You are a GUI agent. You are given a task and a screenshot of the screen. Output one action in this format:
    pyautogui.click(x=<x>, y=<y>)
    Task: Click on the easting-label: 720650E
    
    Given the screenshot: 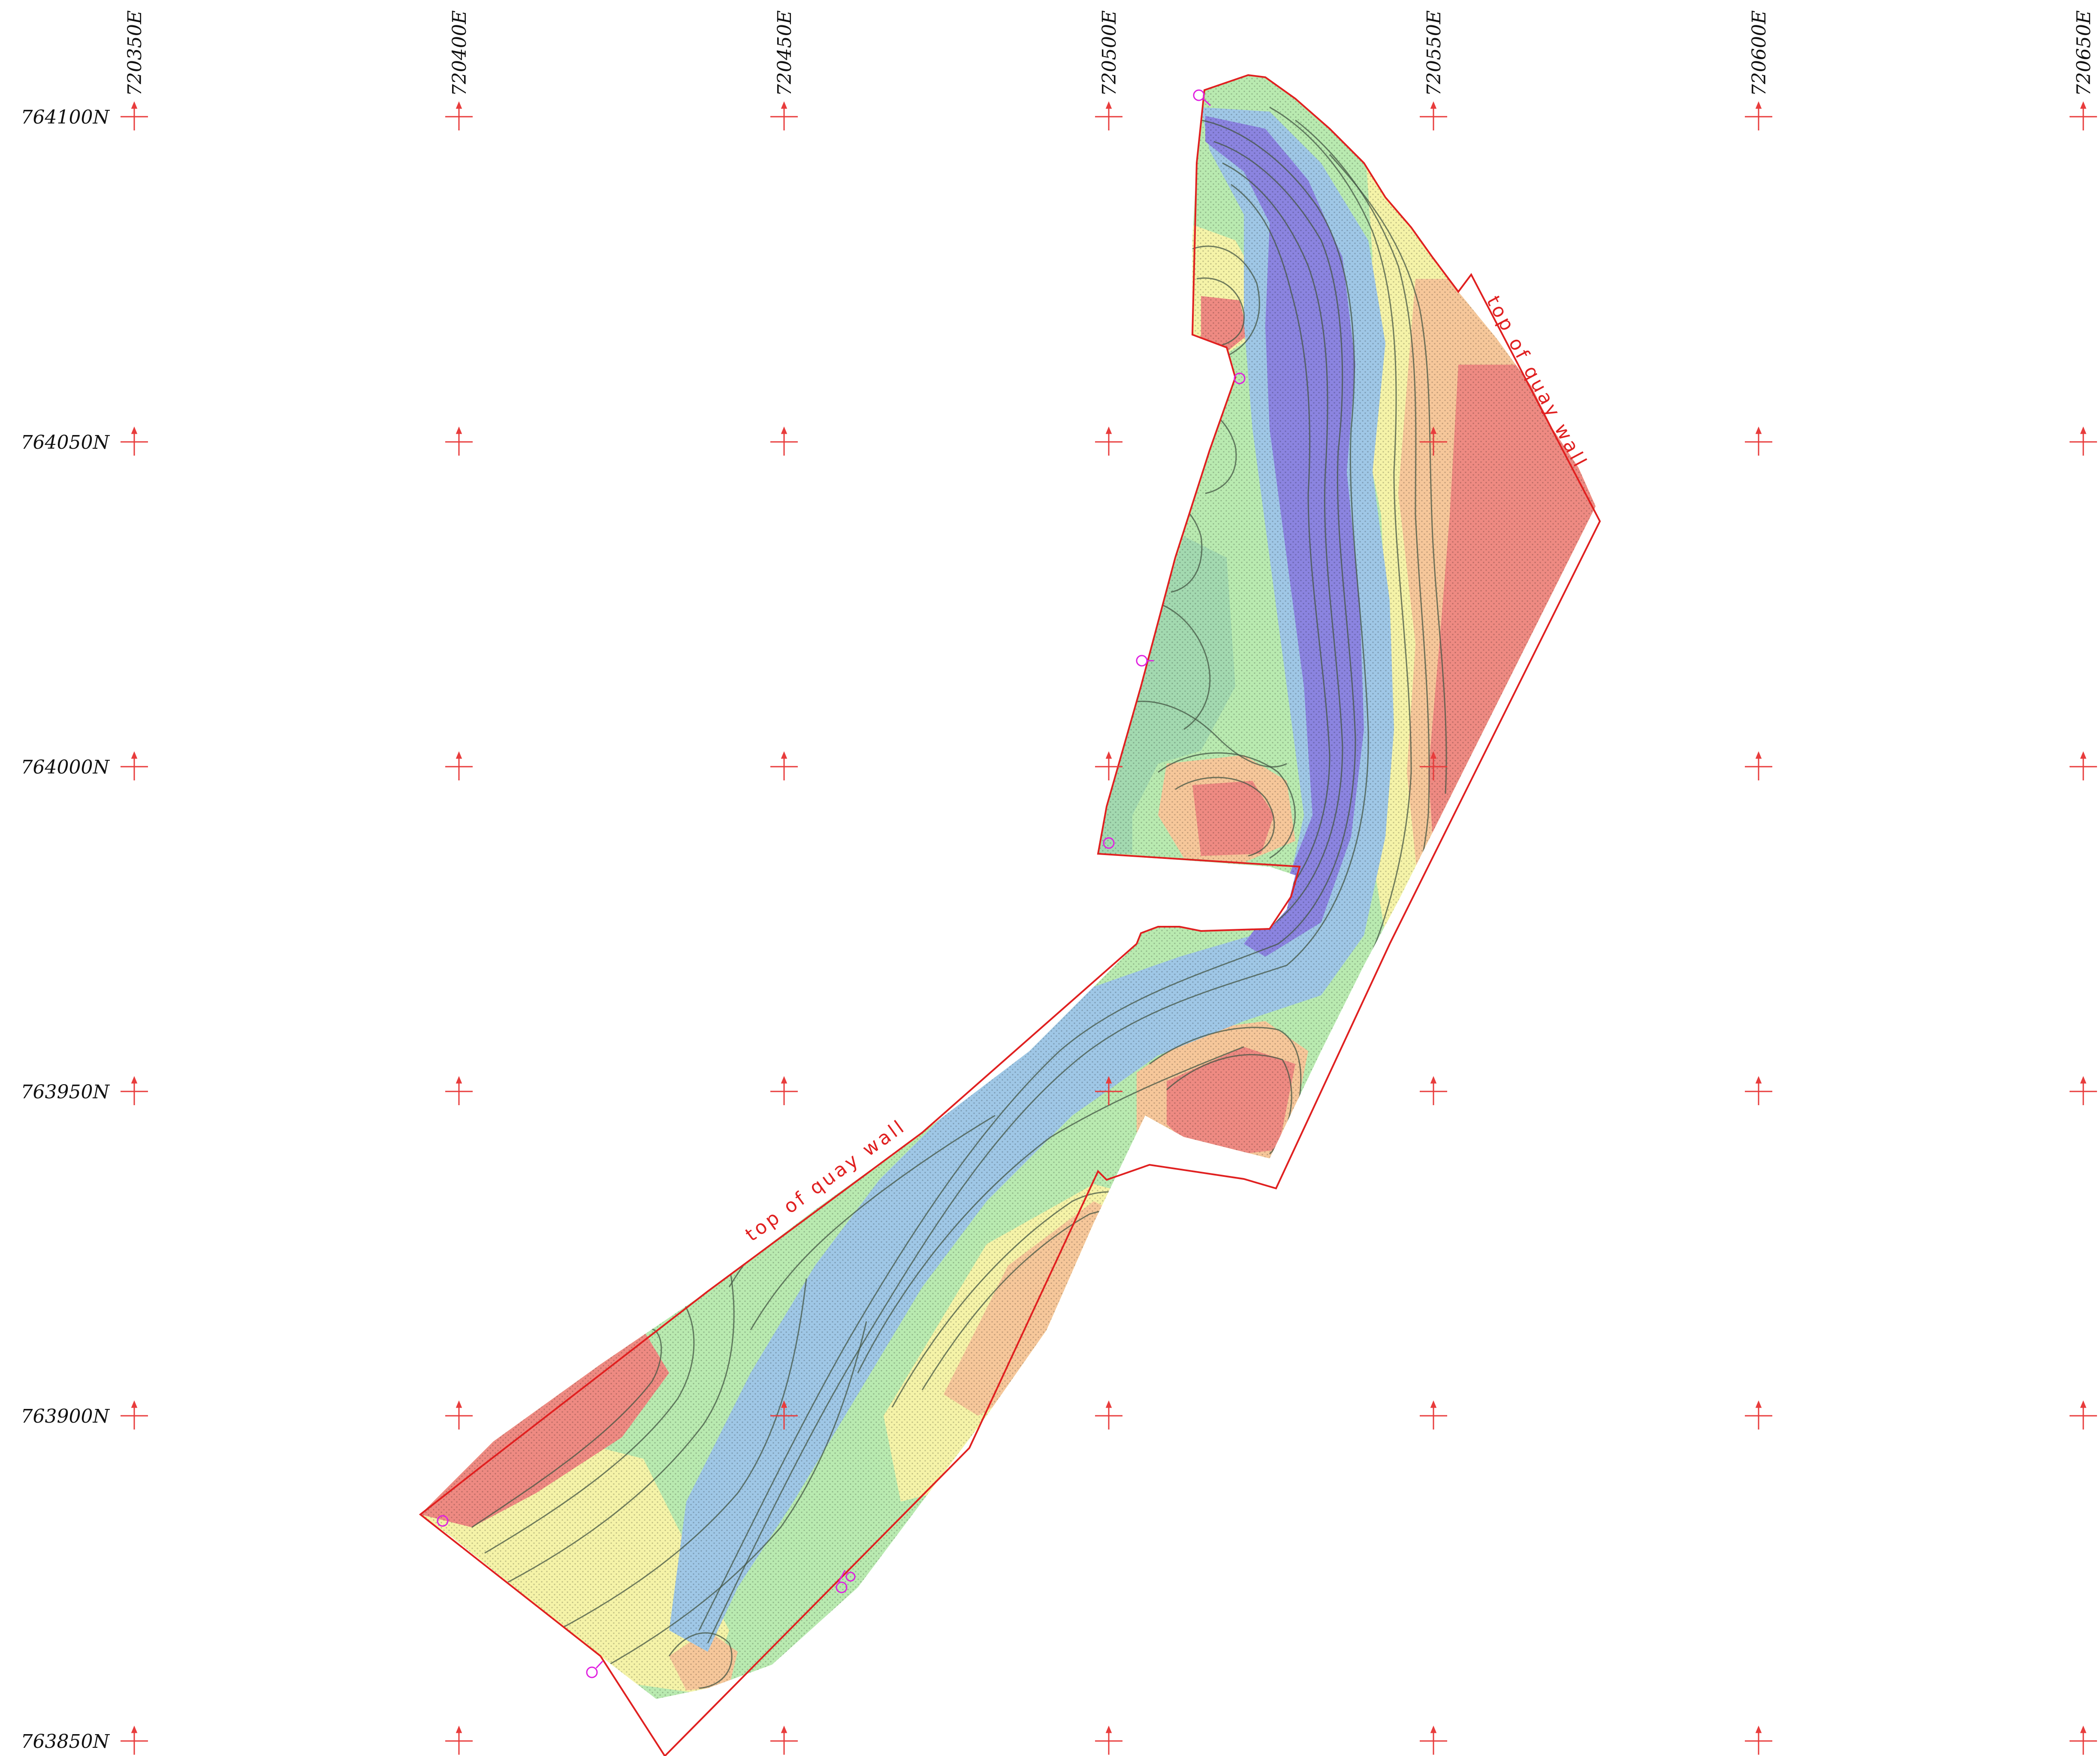 What is the action you would take?
    pyautogui.click(x=2084, y=53)
    